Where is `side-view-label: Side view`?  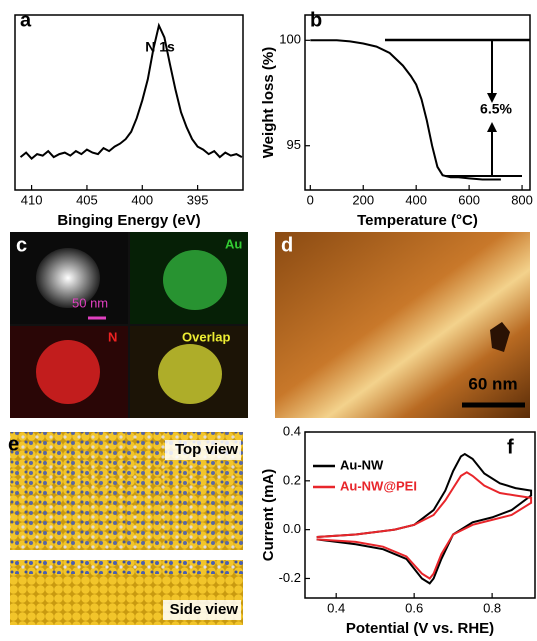
side-view-label: Side view is located at coordinates (204, 609).